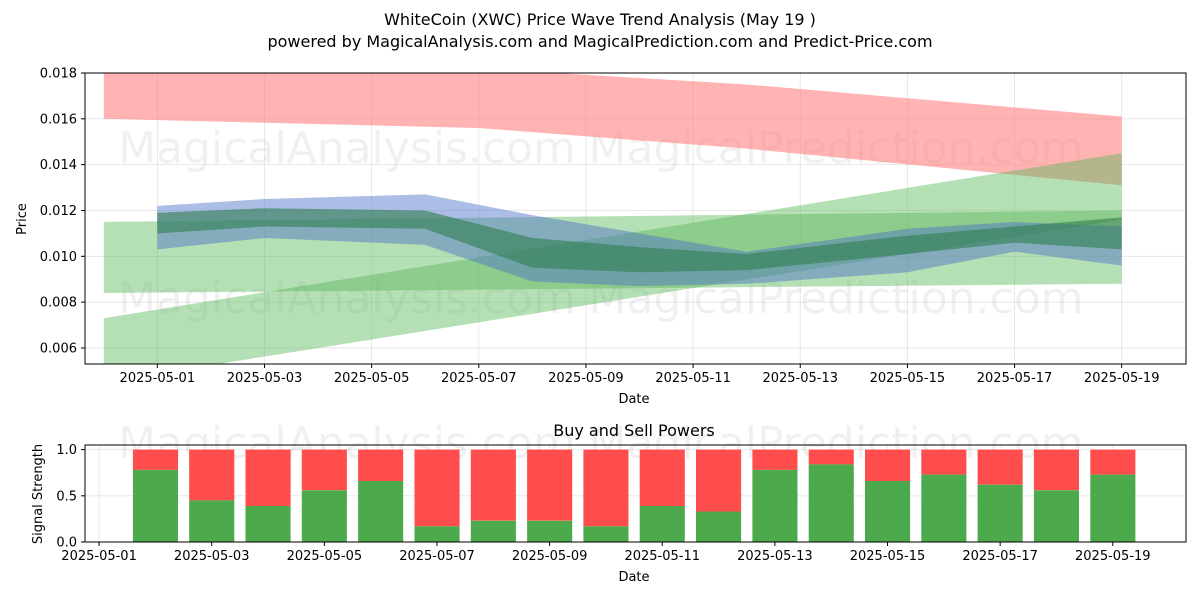 This screenshot has width=1200, height=600. I want to click on price-band-dark, so click(639, 240).